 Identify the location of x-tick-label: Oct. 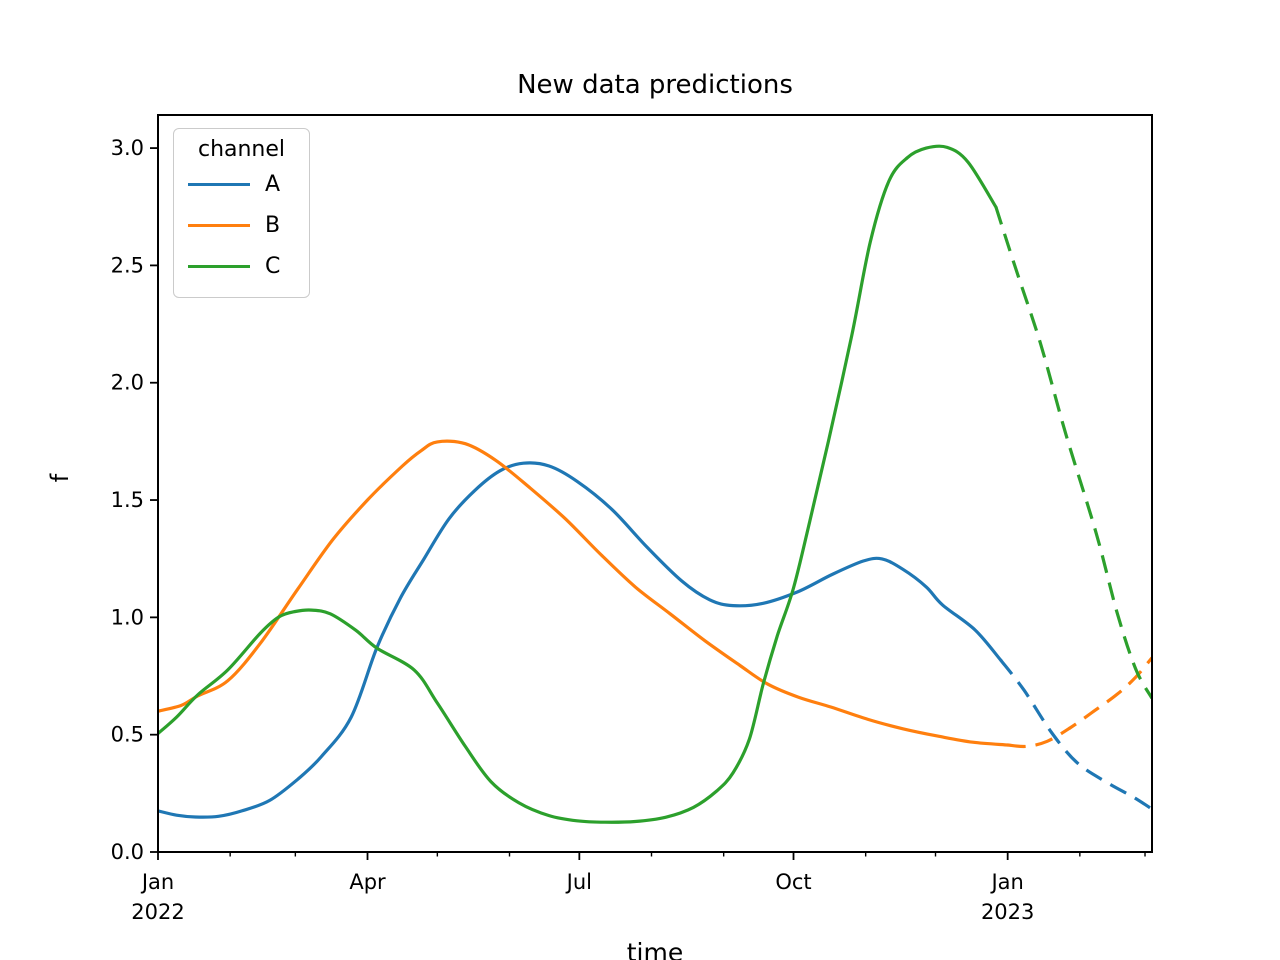
(793, 882).